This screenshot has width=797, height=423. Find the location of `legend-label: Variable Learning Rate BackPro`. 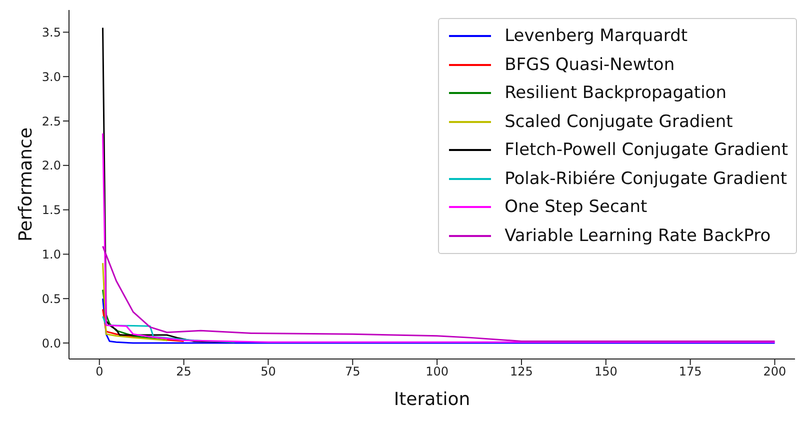

legend-label: Variable Learning Rate BackPro is located at coordinates (637, 236).